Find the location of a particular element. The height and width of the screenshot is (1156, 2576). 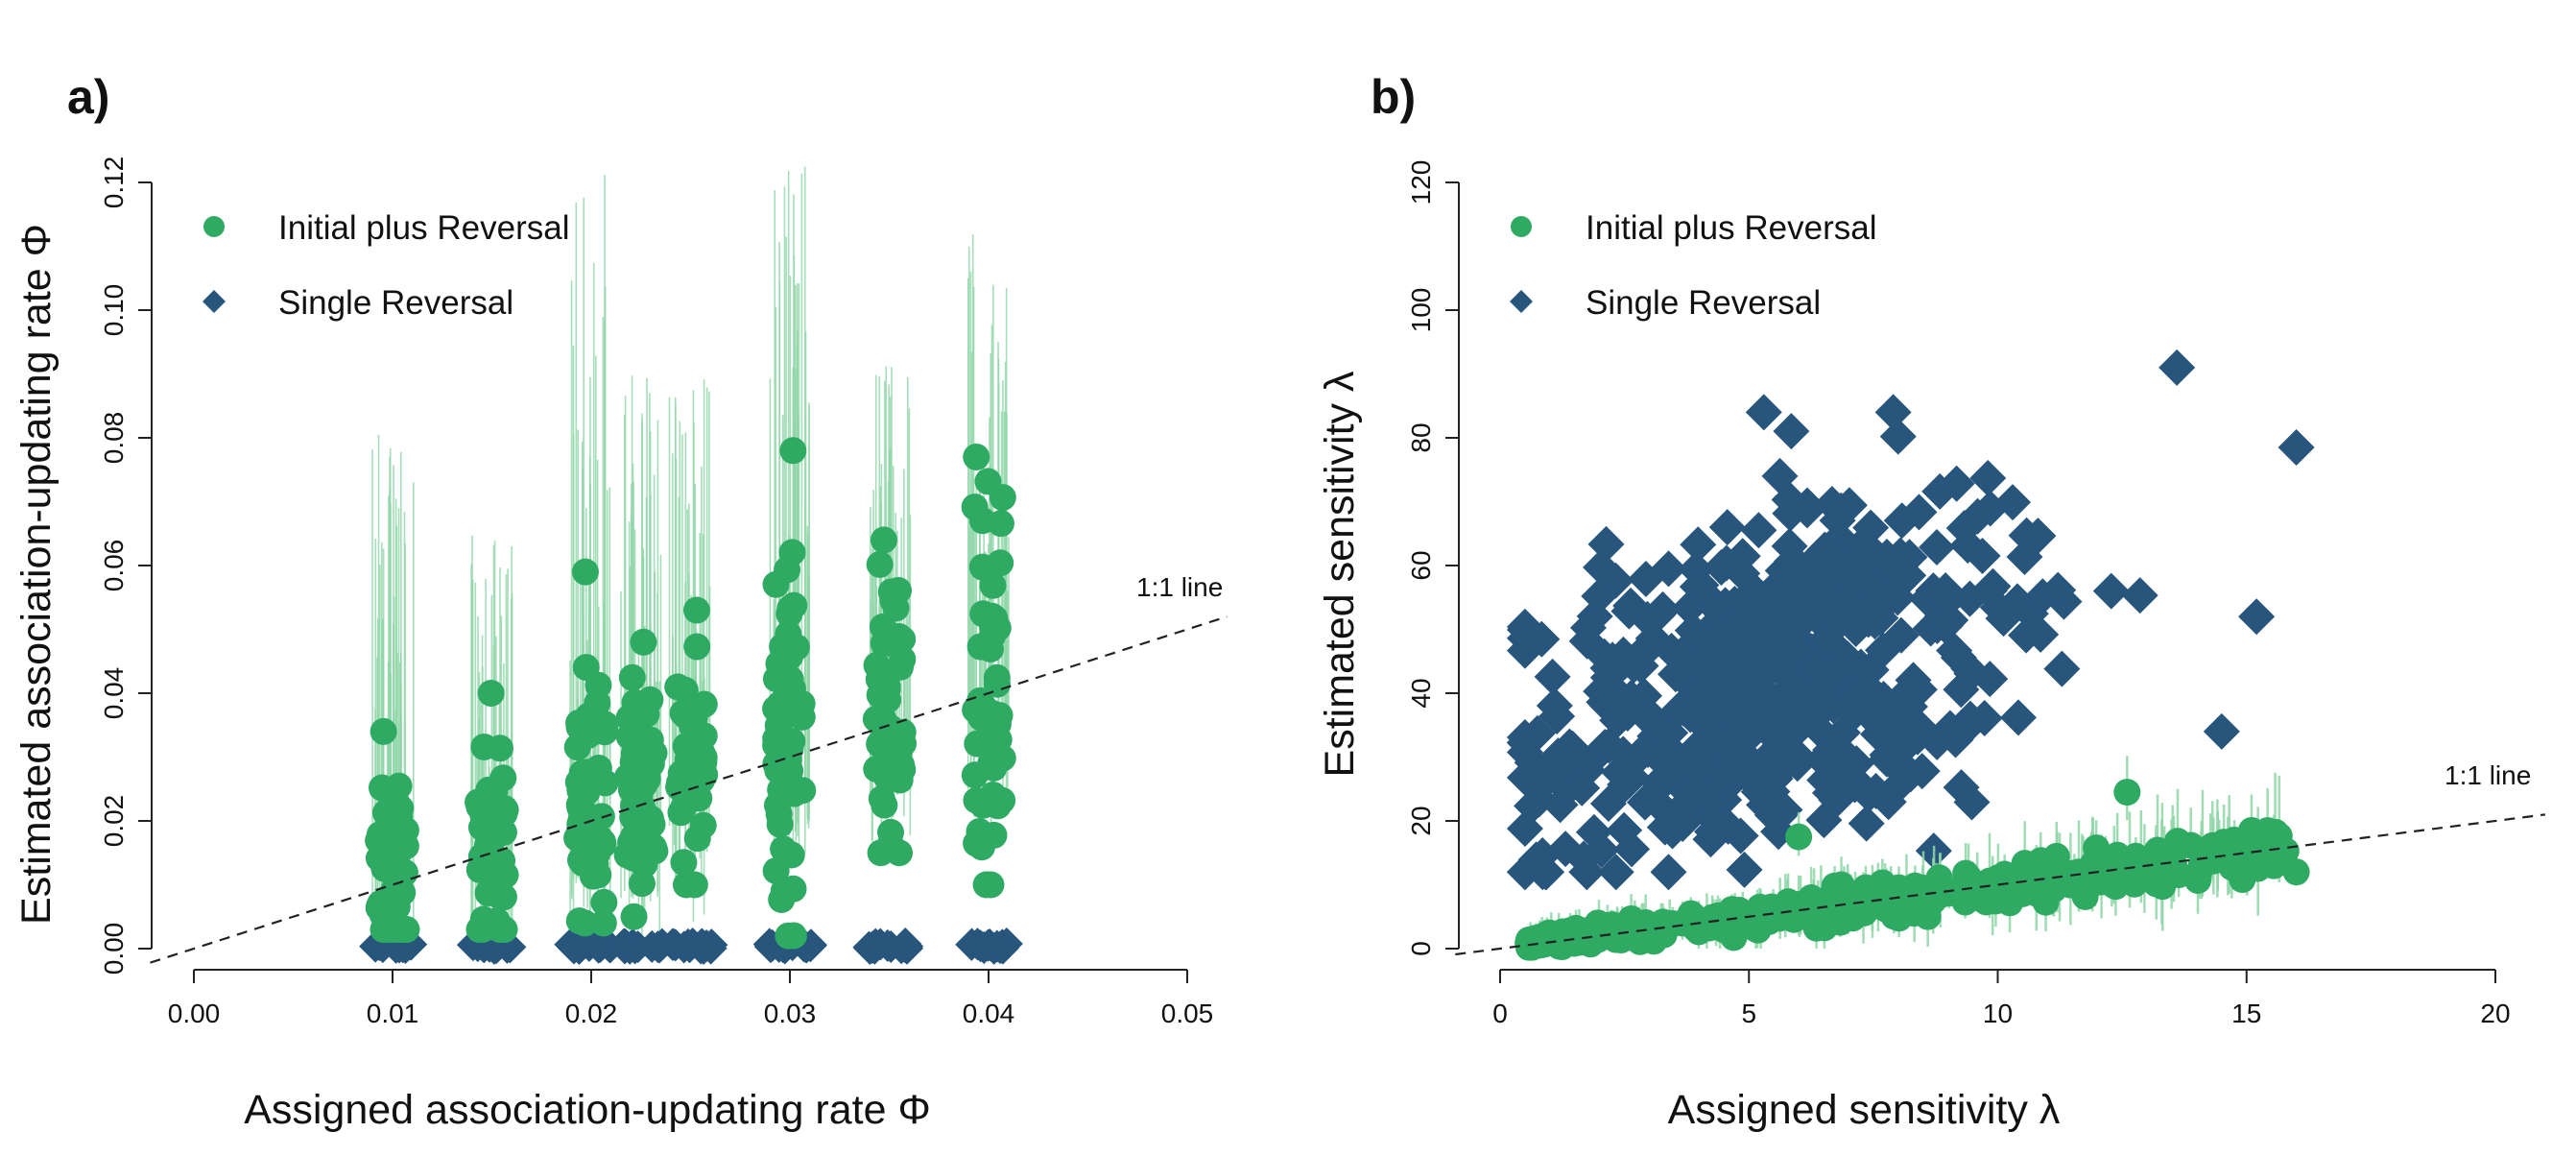

panel-a-y-tick-label: 0.06 is located at coordinates (114, 566).